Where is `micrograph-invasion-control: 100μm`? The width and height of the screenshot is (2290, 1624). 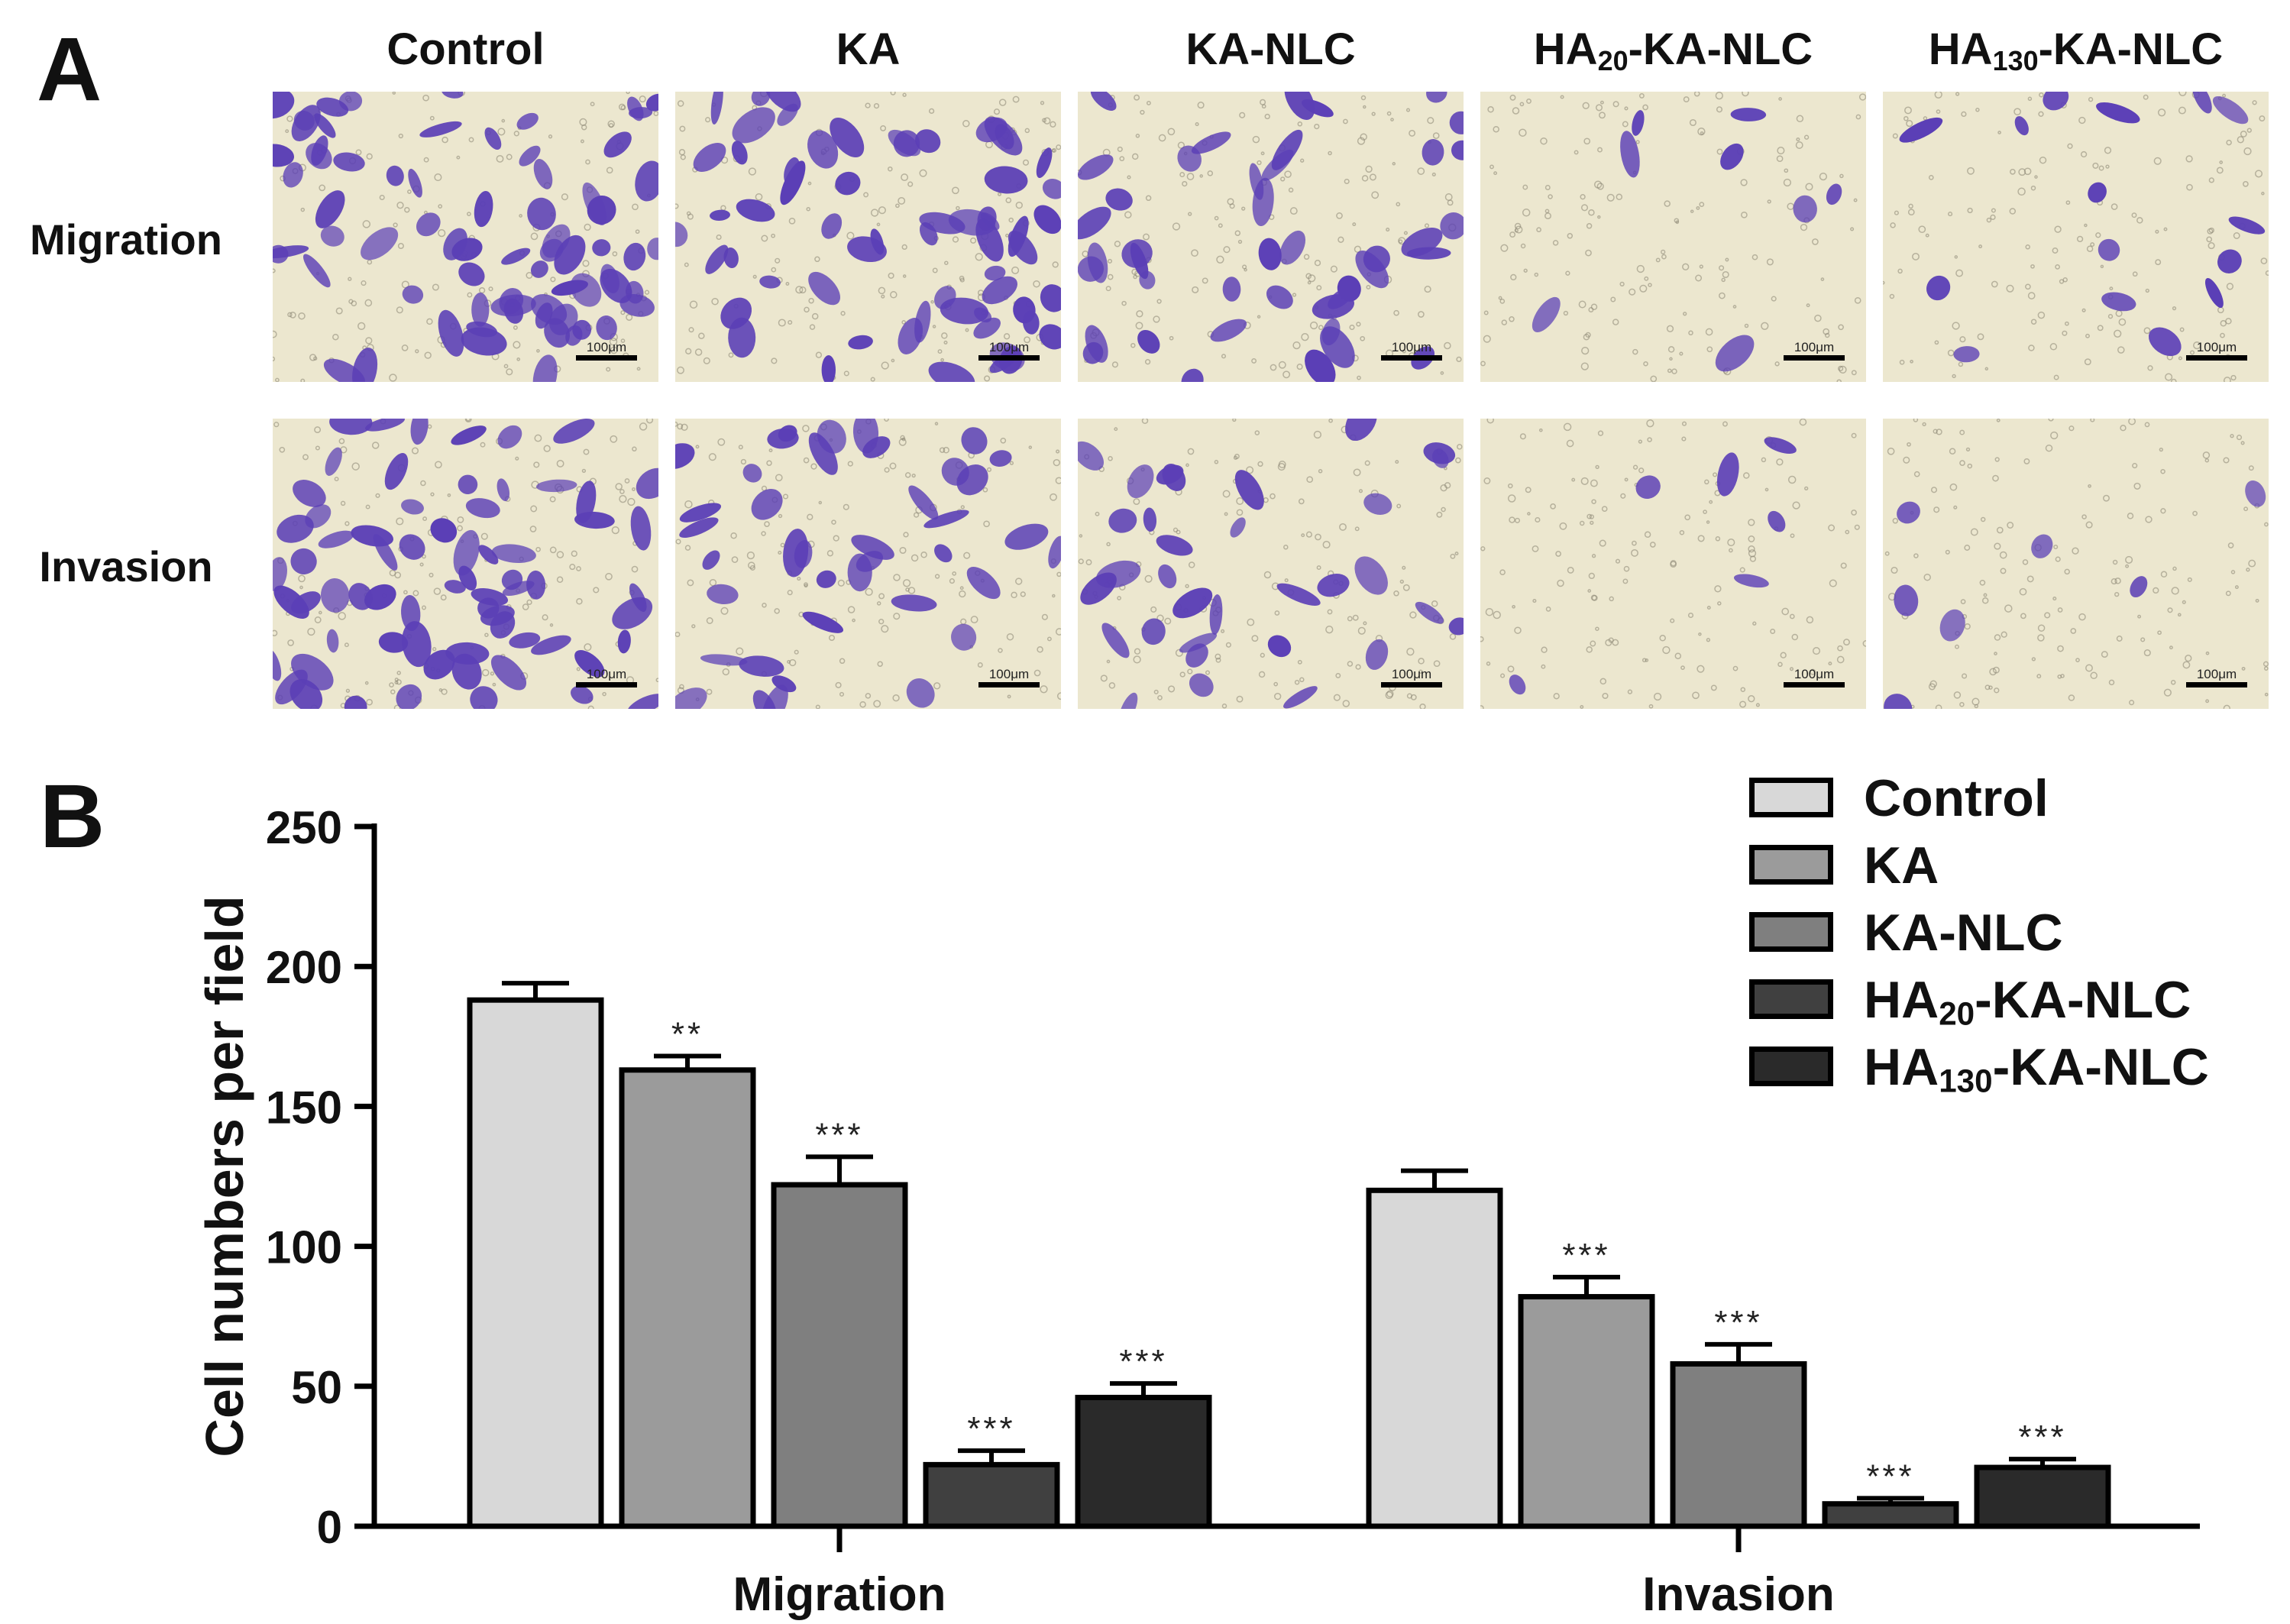
micrograph-invasion-control: 100μm is located at coordinates (465, 564).